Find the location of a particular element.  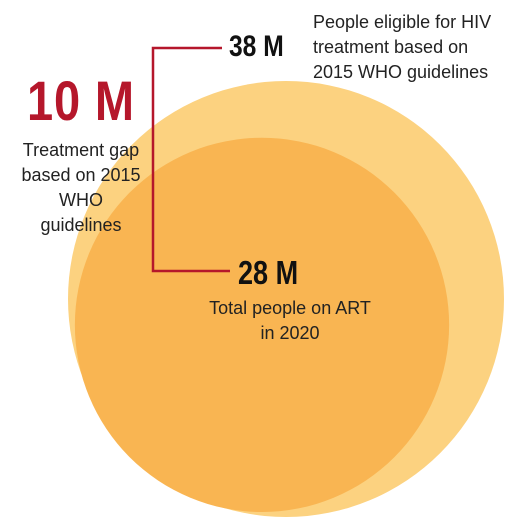

art-value-label: 28 M is located at coordinates (268, 272).